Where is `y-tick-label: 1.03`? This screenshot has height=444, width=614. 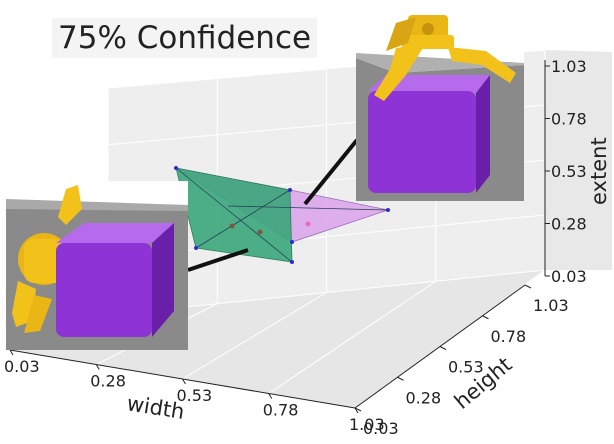
y-tick-label: 1.03 is located at coordinates (551, 305).